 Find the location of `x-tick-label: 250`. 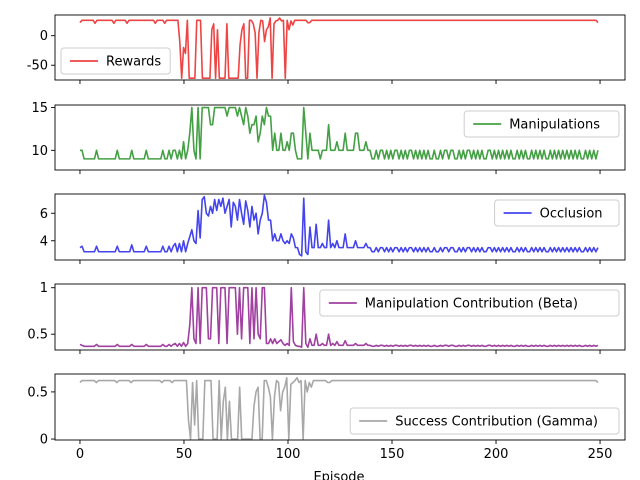

x-tick-label: 250 is located at coordinates (600, 454).